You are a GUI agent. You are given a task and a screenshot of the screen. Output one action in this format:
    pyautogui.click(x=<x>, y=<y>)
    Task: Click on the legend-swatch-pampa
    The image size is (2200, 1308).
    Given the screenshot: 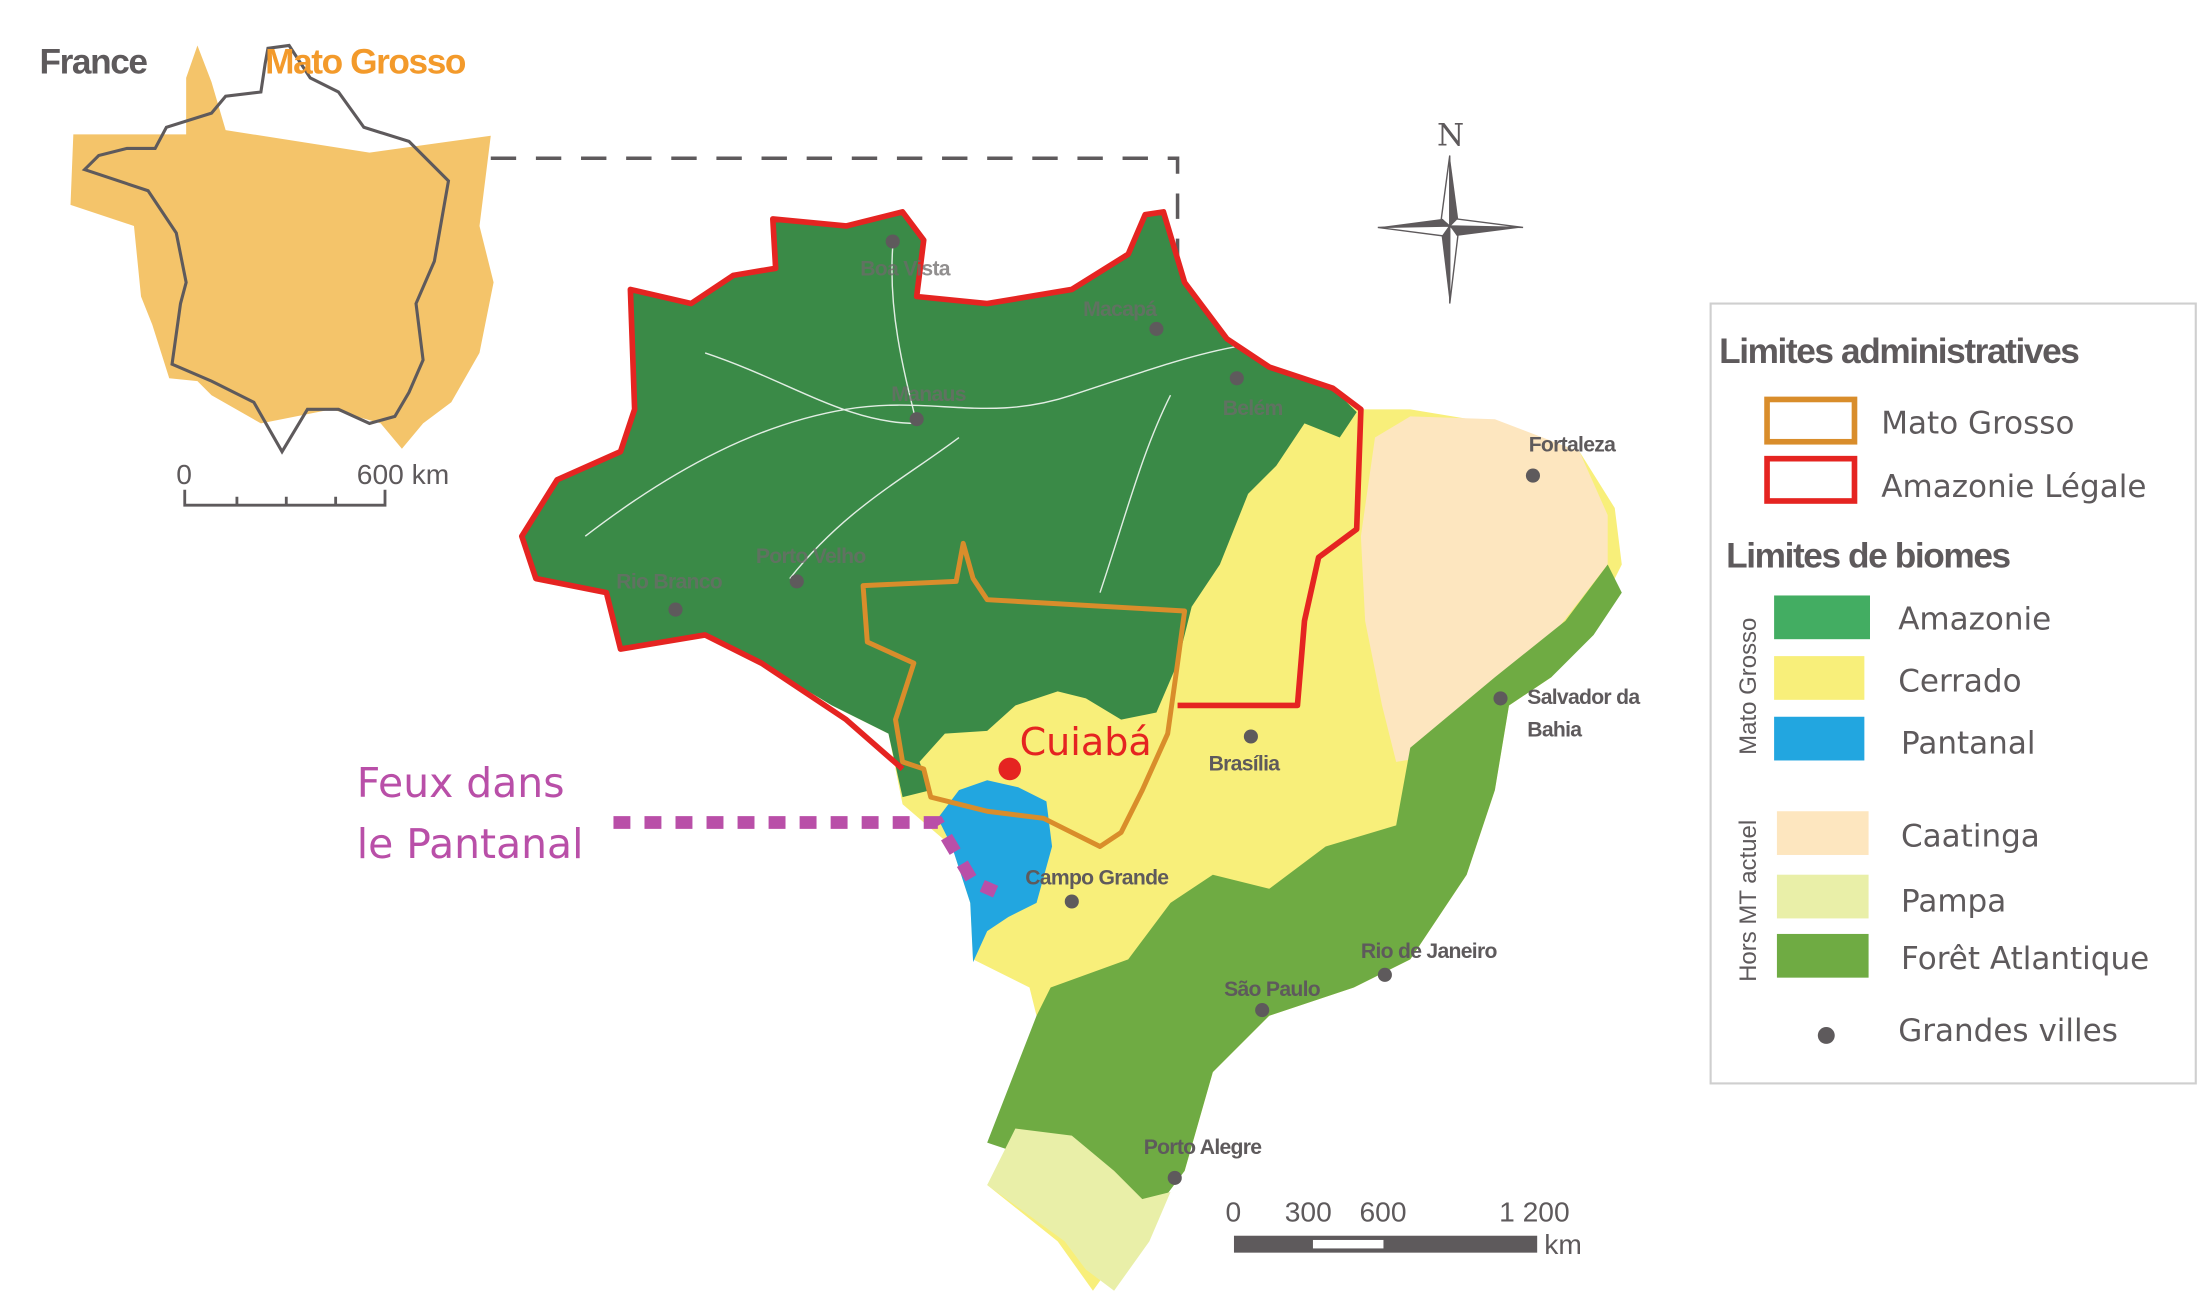 What is the action you would take?
    pyautogui.click(x=1822, y=896)
    